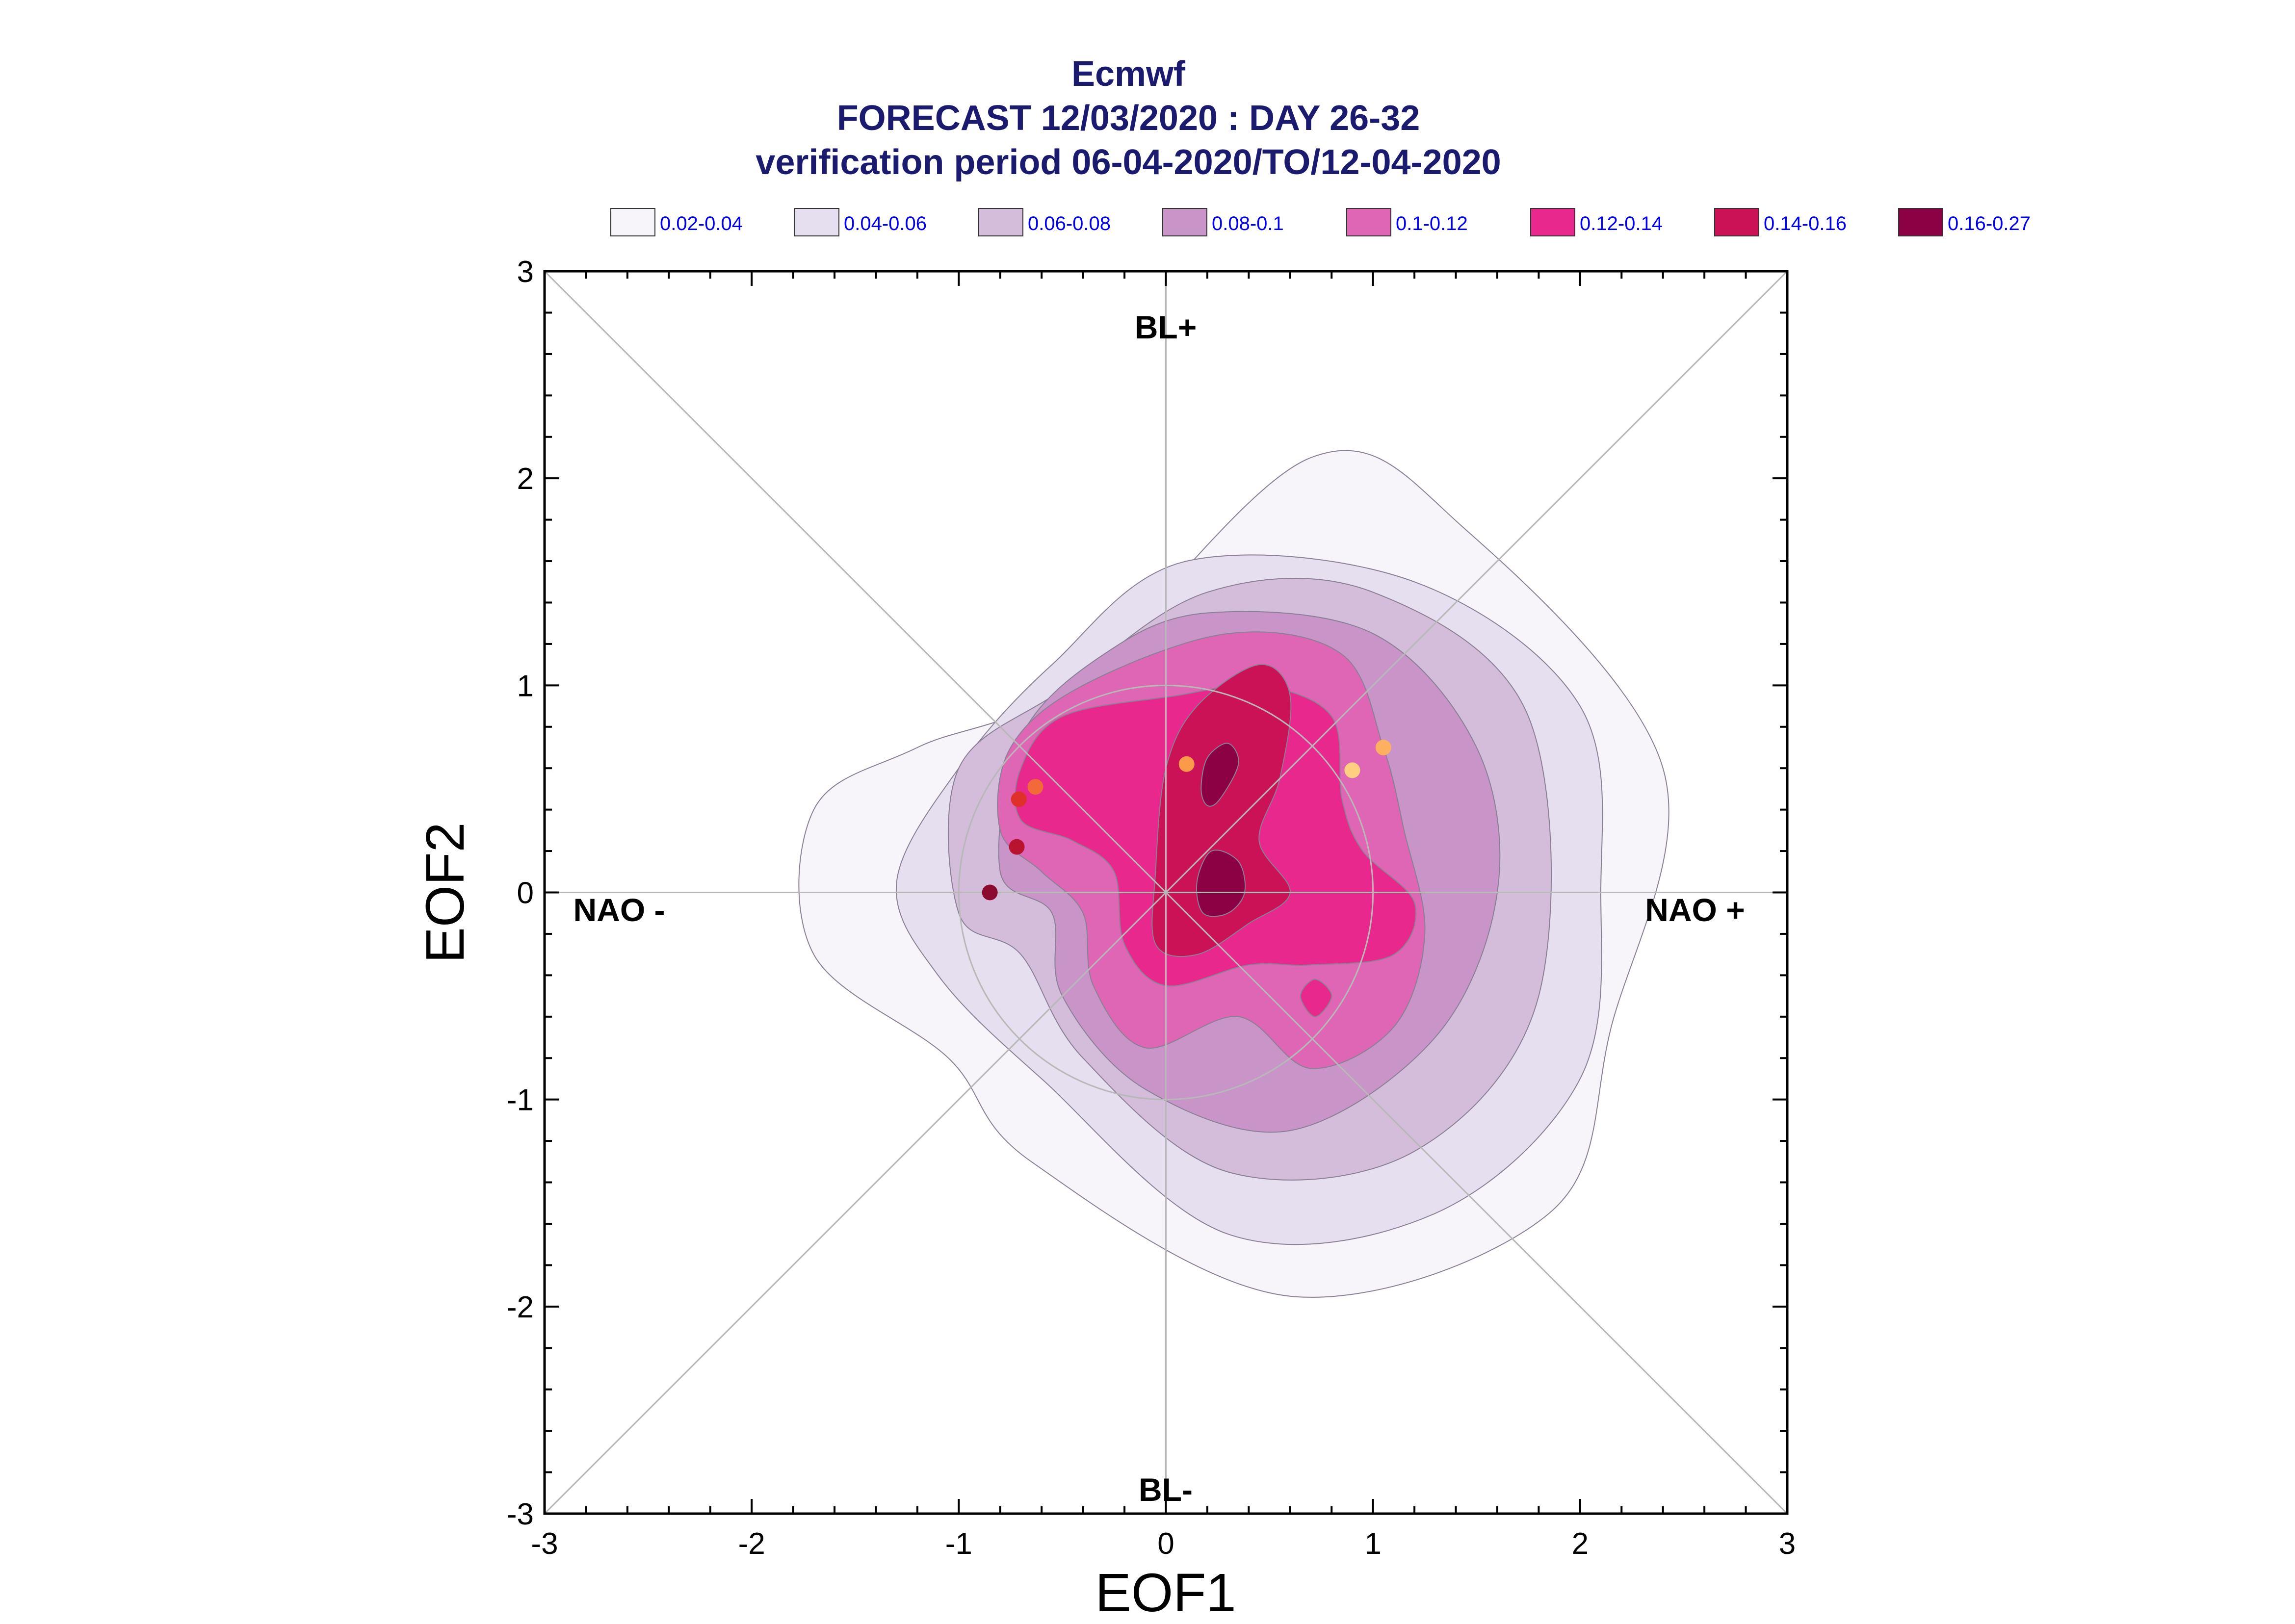  I want to click on y-tick-label: -3, so click(520, 1514).